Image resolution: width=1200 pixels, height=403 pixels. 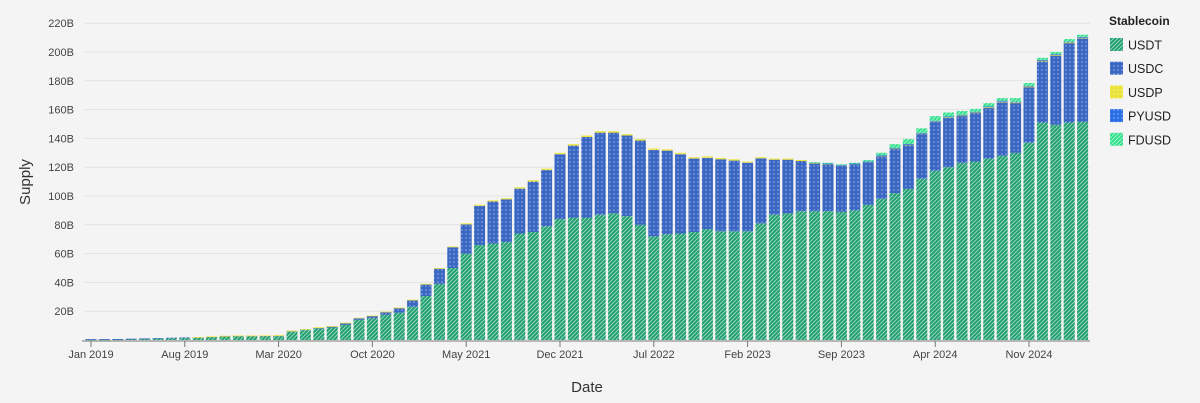 What do you see at coordinates (1145, 93) in the screenshot?
I see `legend-label: USDP` at bounding box center [1145, 93].